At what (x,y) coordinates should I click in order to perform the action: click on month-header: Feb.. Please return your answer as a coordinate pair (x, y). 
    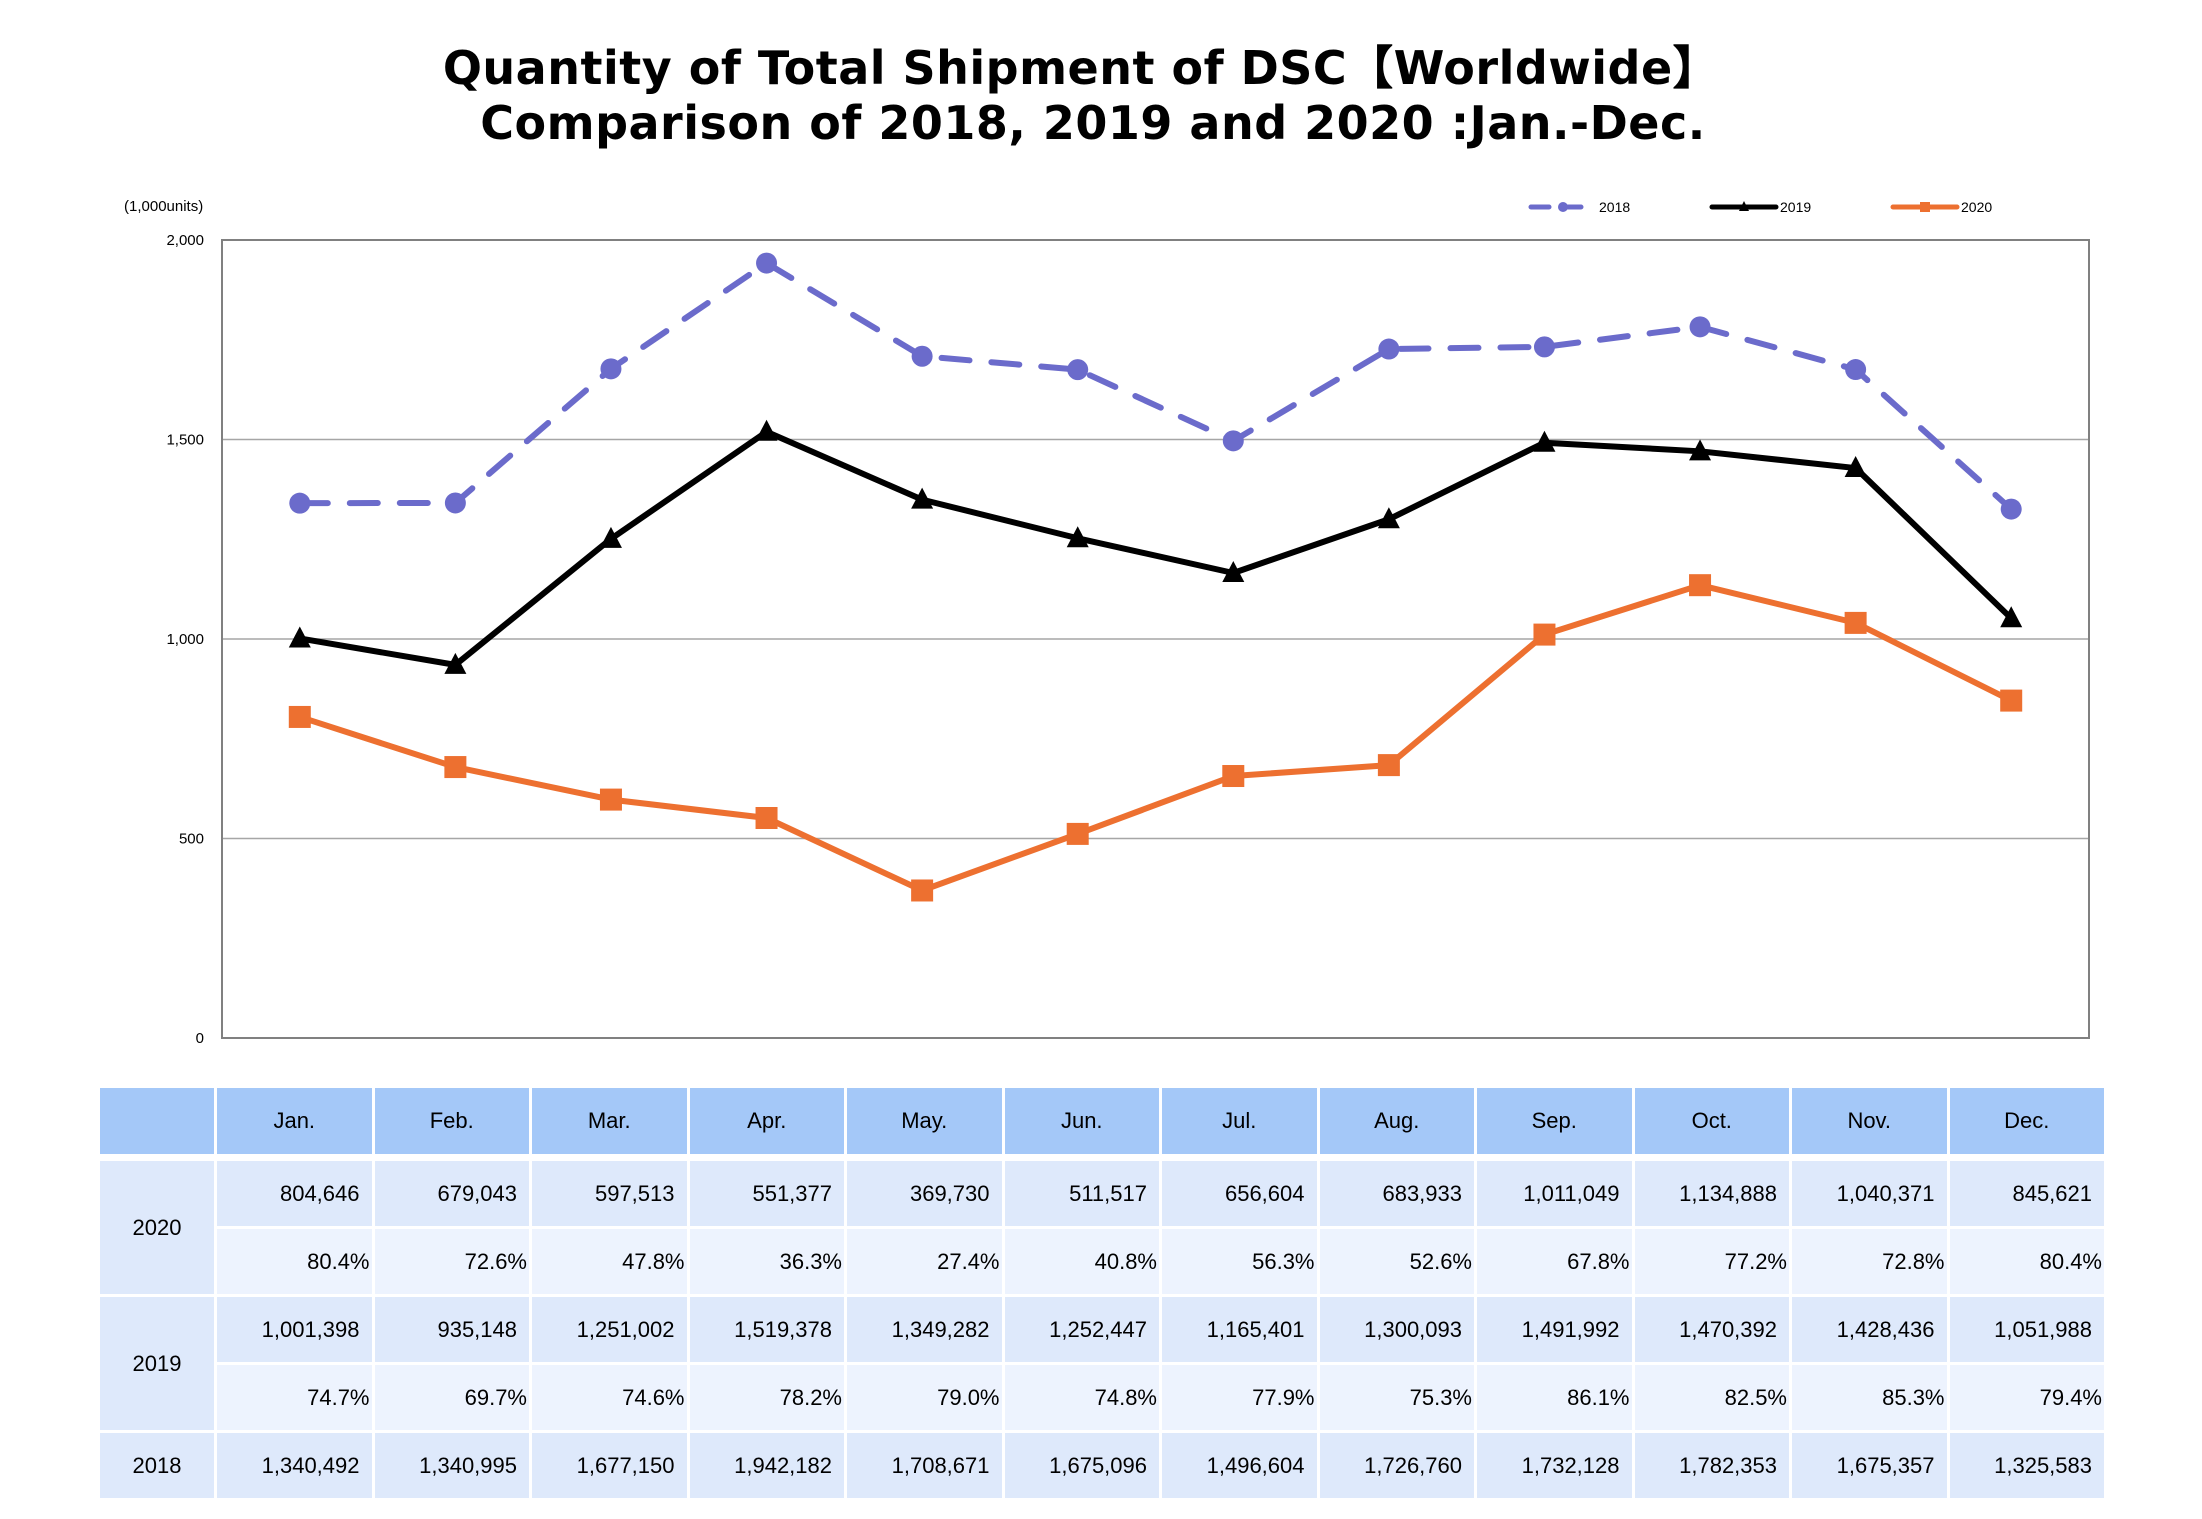
    Looking at the image, I should click on (451, 1121).